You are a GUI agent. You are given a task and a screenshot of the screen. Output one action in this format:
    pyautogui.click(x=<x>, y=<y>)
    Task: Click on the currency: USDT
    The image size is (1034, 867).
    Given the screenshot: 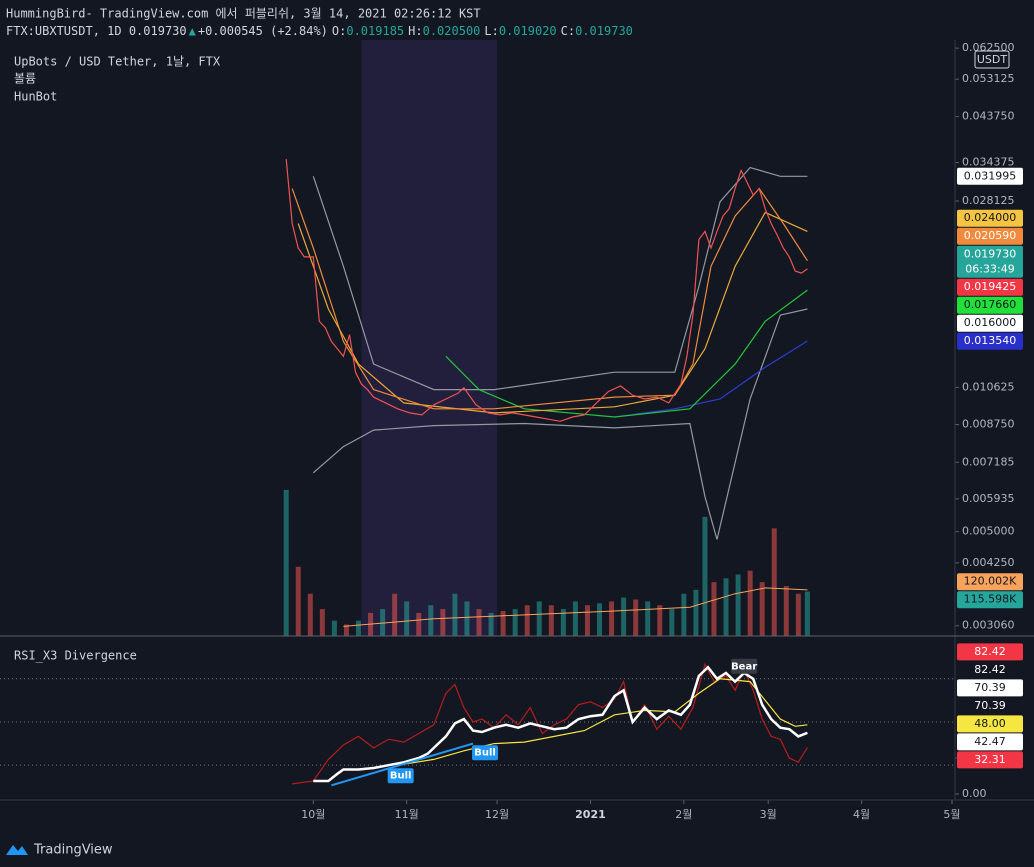 What is the action you would take?
    pyautogui.click(x=992, y=59)
    